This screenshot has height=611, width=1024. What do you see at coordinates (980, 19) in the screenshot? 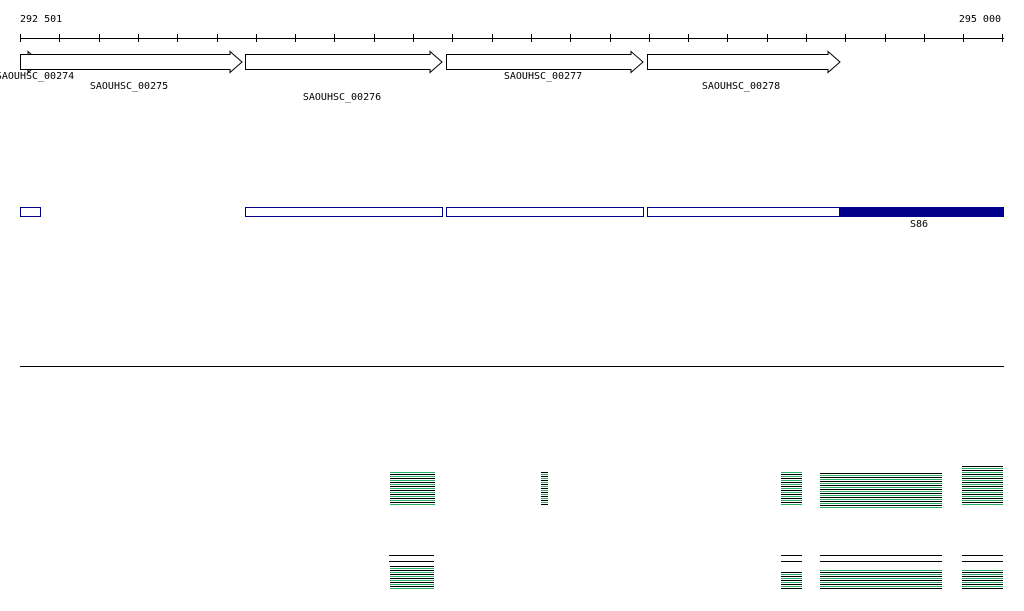
I see `ruler-end-label: 295 000` at bounding box center [980, 19].